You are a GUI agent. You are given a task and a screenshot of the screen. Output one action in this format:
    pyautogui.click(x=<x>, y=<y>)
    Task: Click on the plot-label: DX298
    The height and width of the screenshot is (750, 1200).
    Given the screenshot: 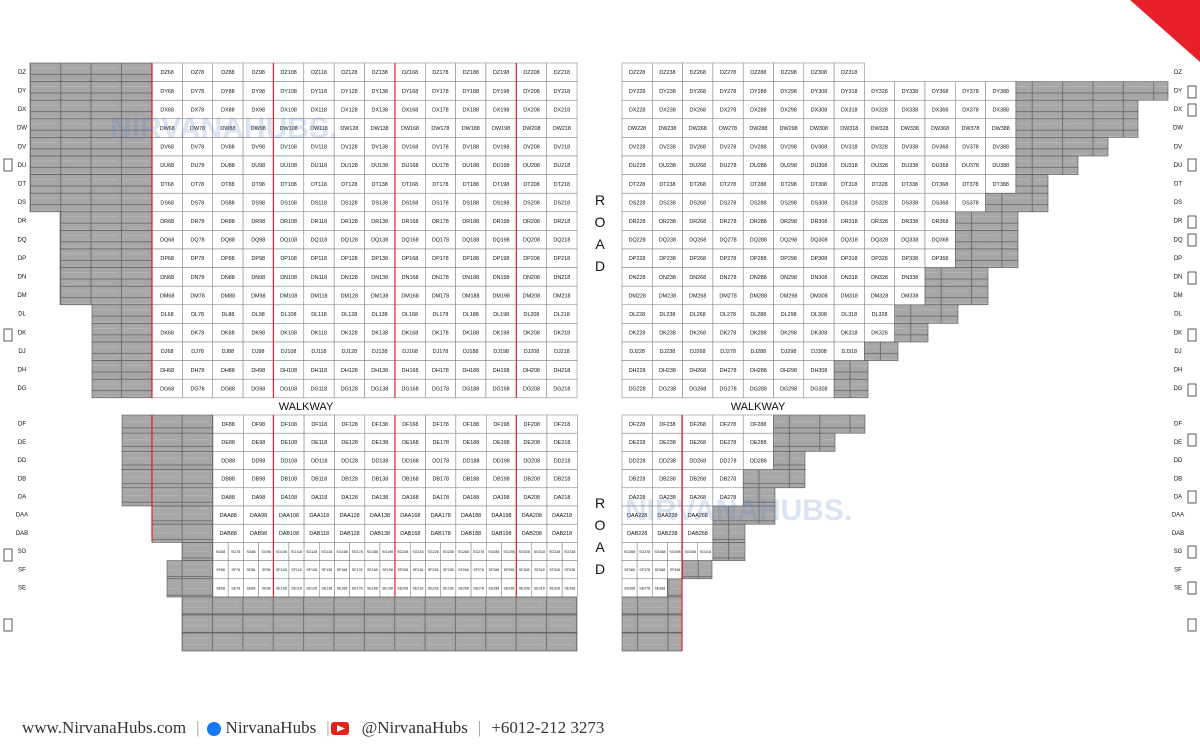 What is the action you would take?
    pyautogui.click(x=788, y=110)
    